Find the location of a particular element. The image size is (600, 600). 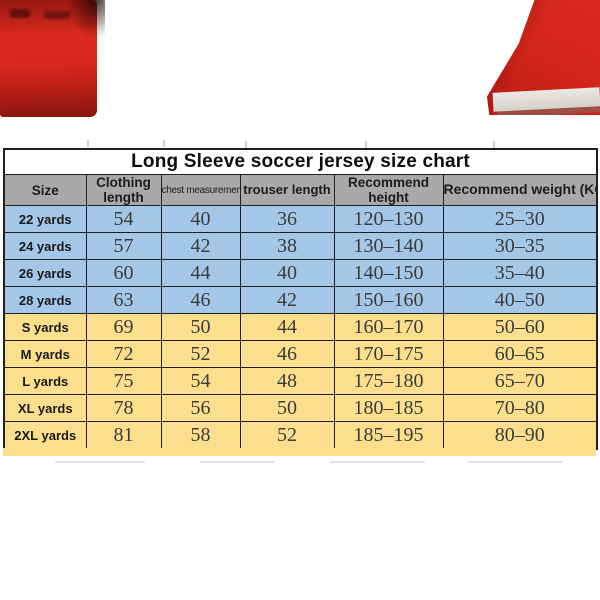

clothing-length-value: 75 is located at coordinates (123, 381).